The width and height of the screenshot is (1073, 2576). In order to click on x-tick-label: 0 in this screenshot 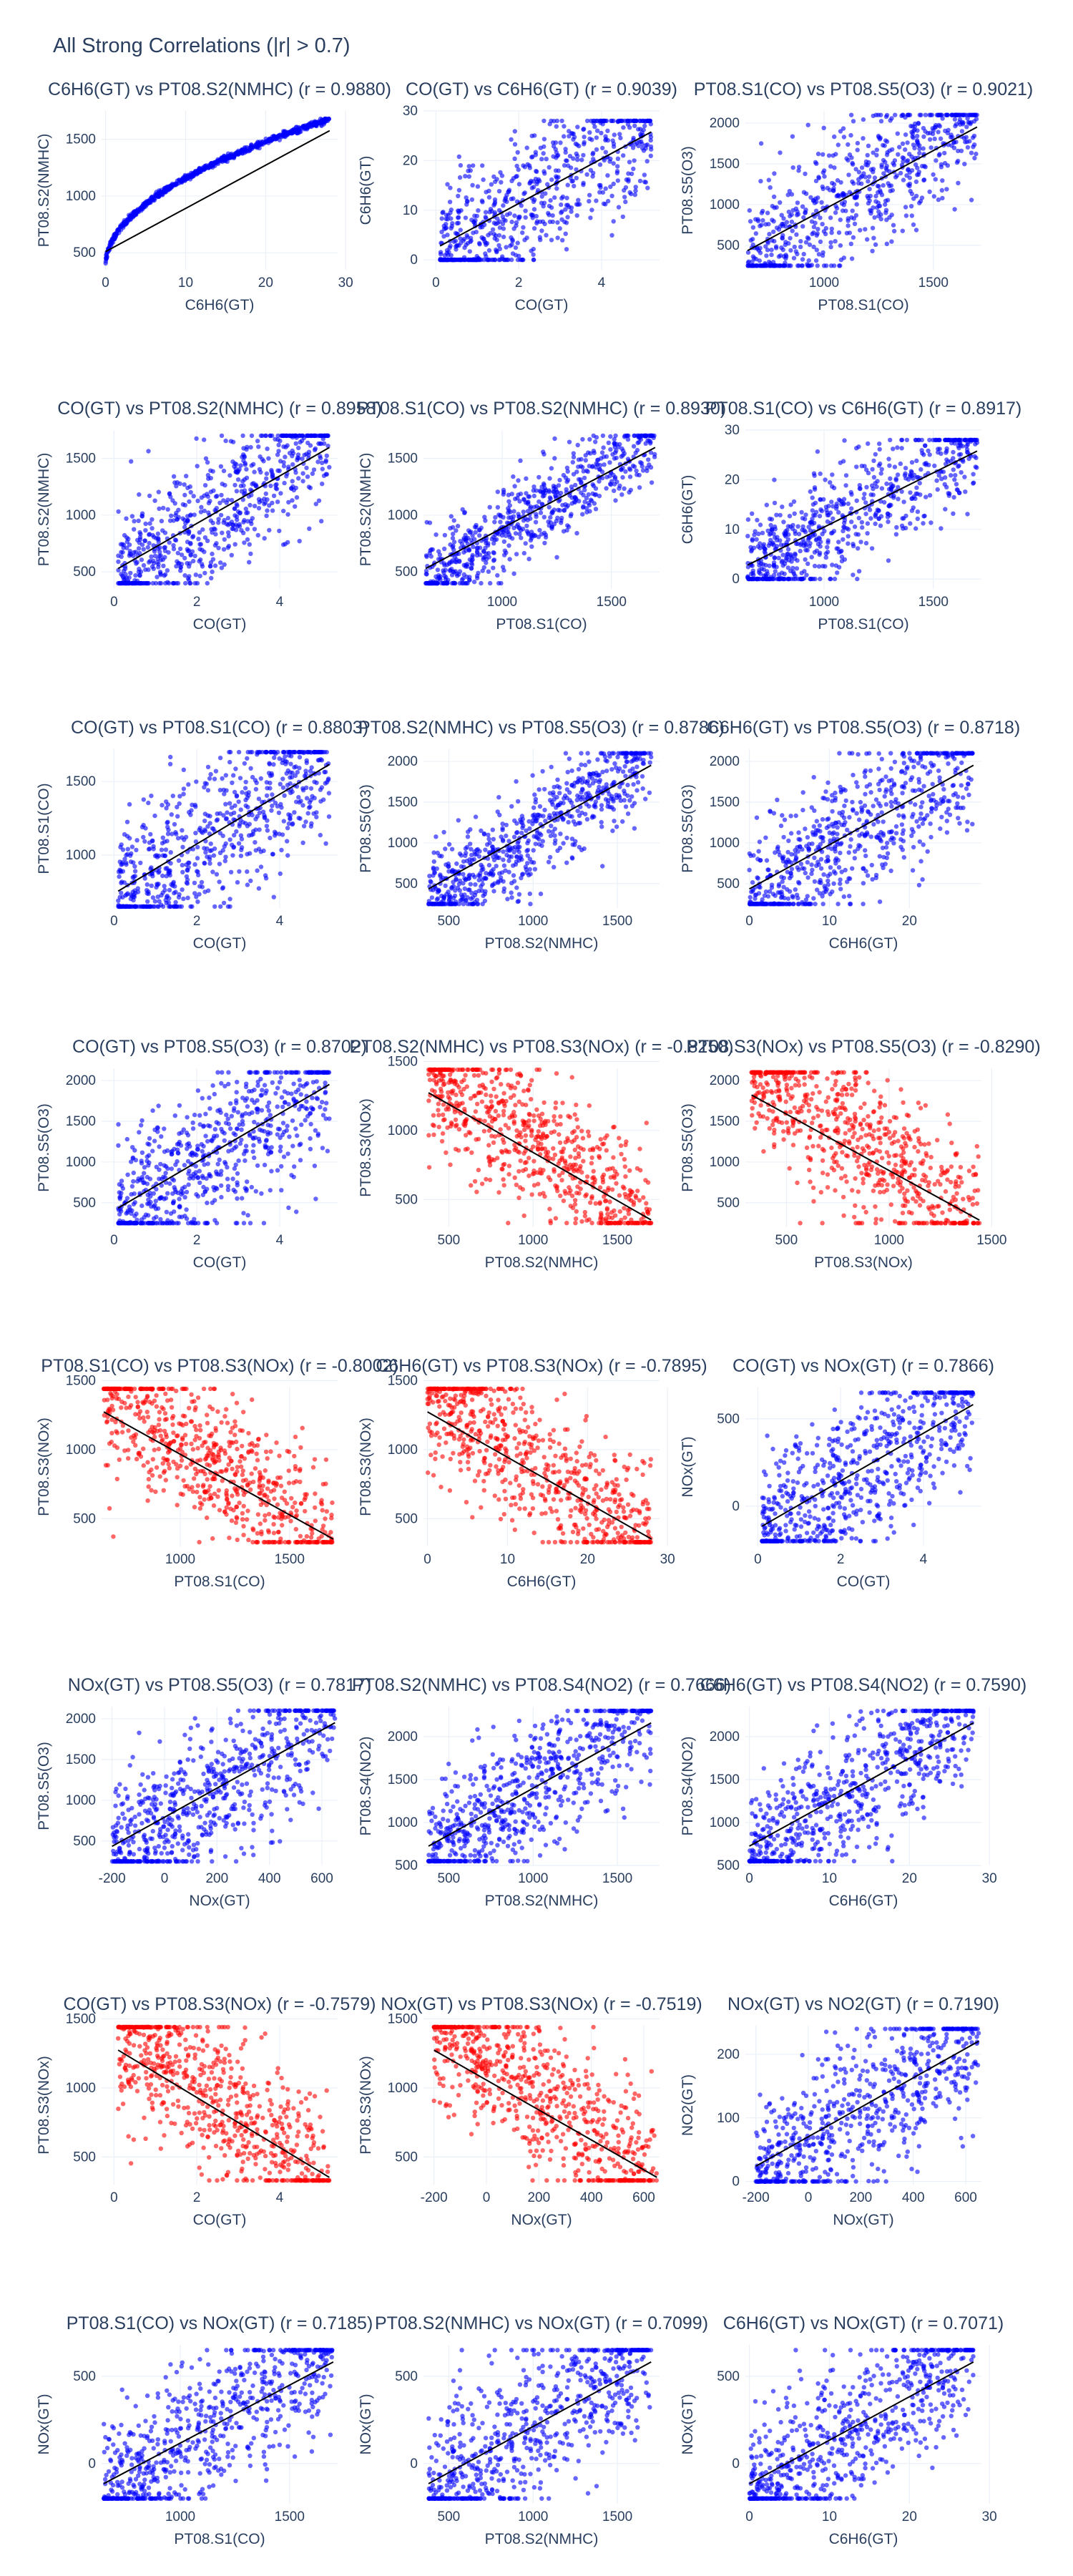, I will do `click(105, 283)`.